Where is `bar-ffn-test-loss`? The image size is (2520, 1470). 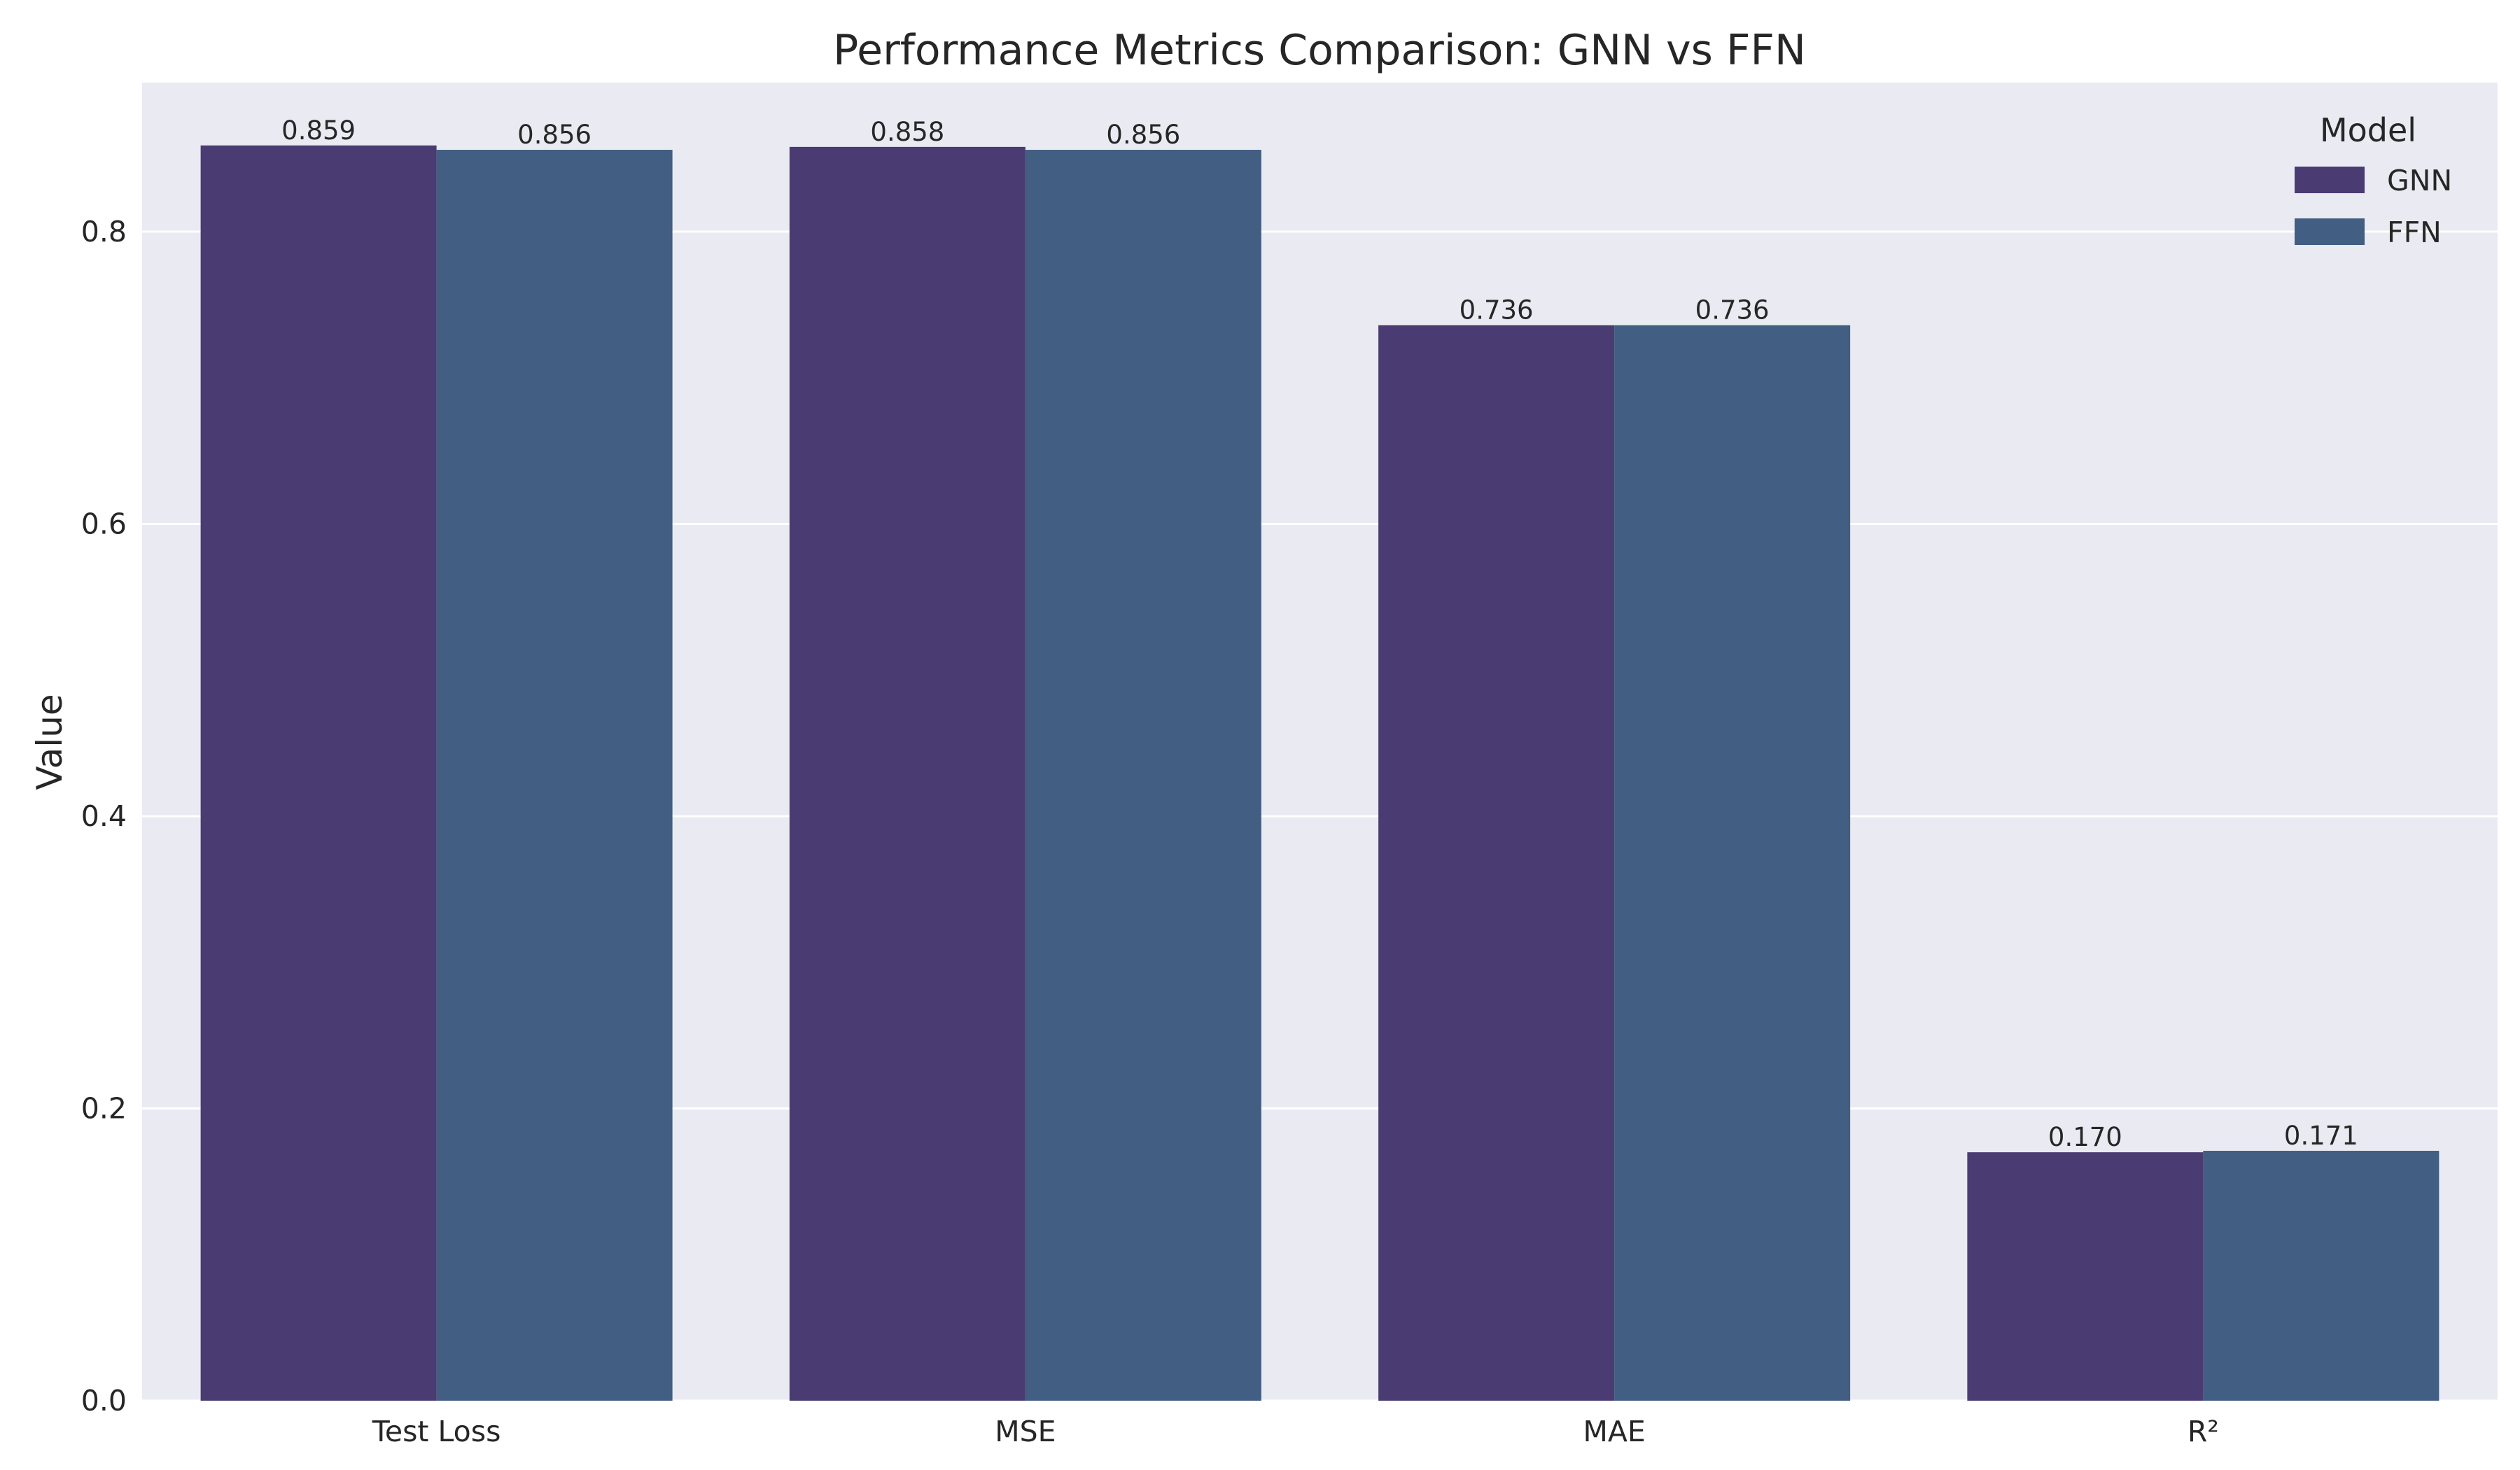 bar-ffn-test-loss is located at coordinates (554, 775).